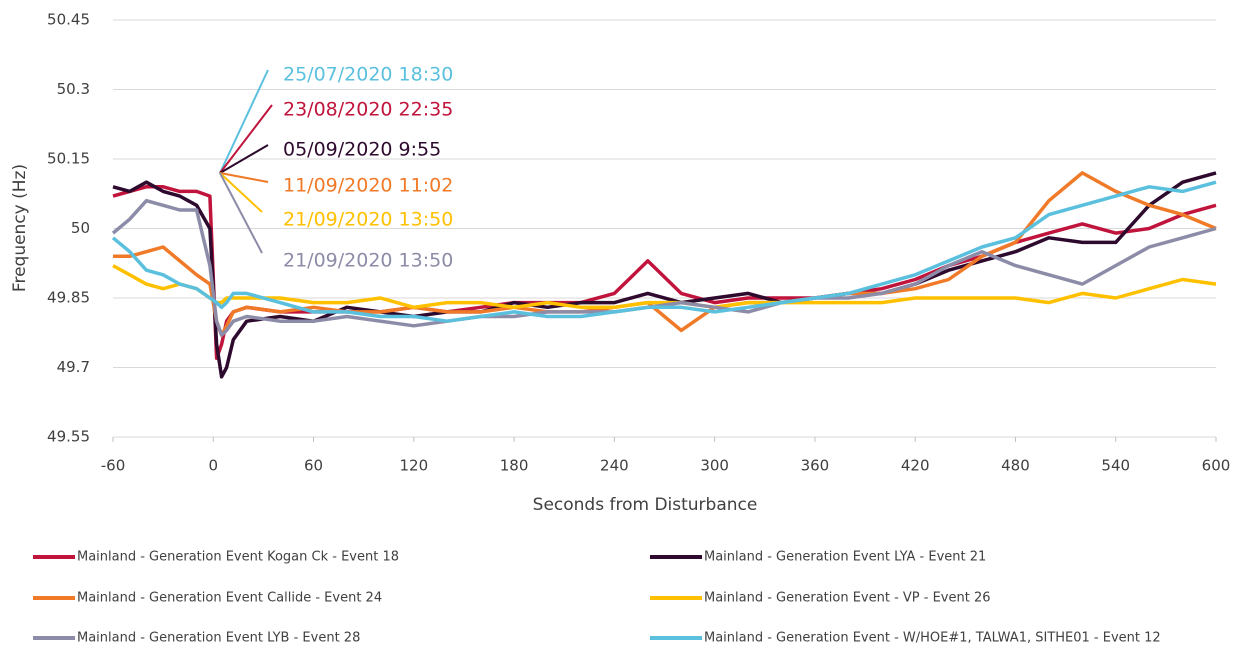  I want to click on x-tick-label: 0, so click(213, 466).